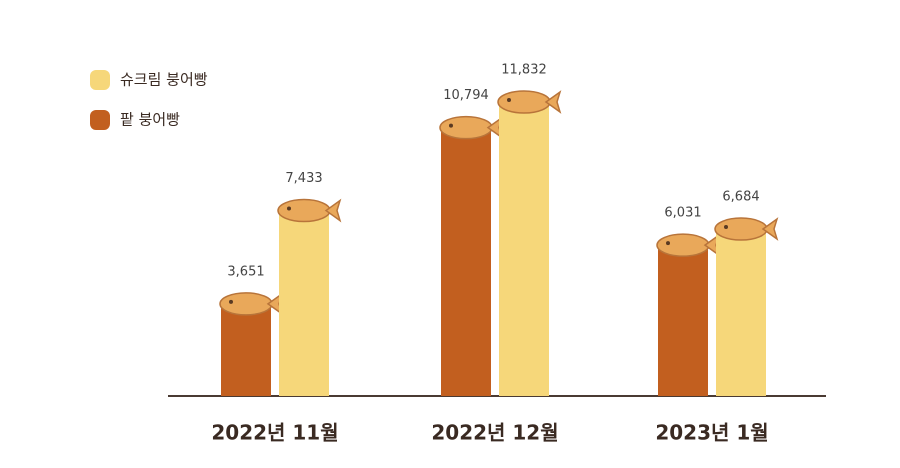  I want to click on x-tick-label: 2023년 1월, so click(711, 433).